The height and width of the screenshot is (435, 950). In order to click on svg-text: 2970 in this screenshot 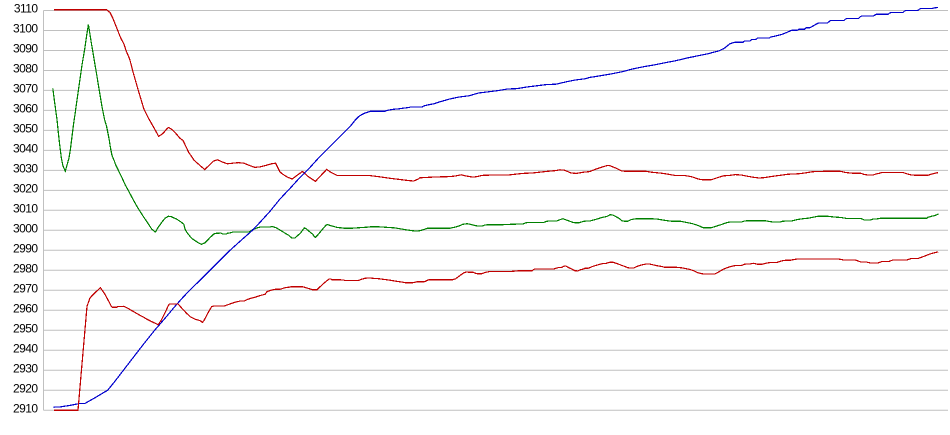, I will do `click(25, 289)`.